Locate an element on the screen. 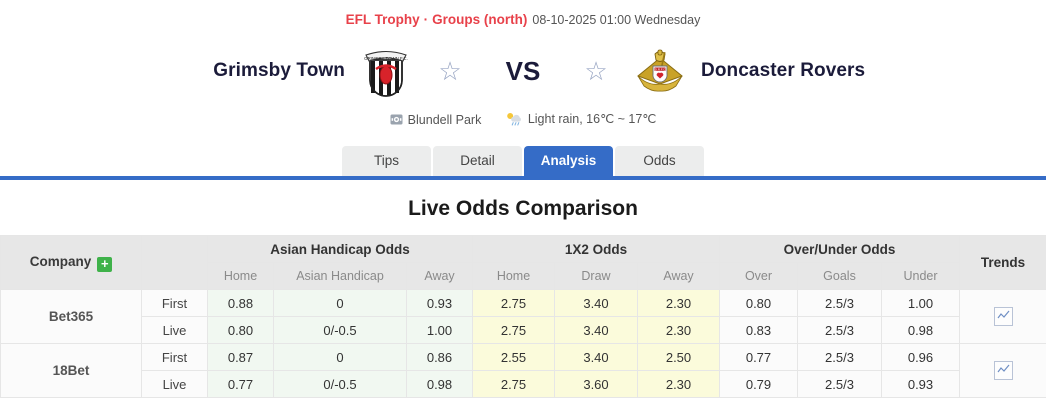 This screenshot has height=402, width=1046. doncaster-rovers-crest-icon: D.R.F.C is located at coordinates (660, 71).